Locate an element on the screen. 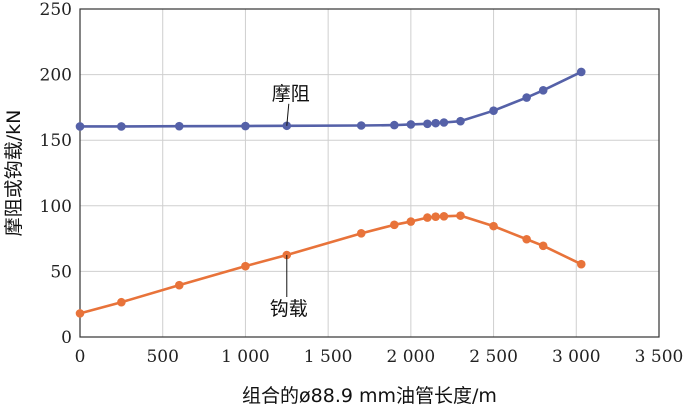 This screenshot has width=700, height=409. x-axis-label: 组合的ø88.9 mm油管长度/m is located at coordinates (369, 396).